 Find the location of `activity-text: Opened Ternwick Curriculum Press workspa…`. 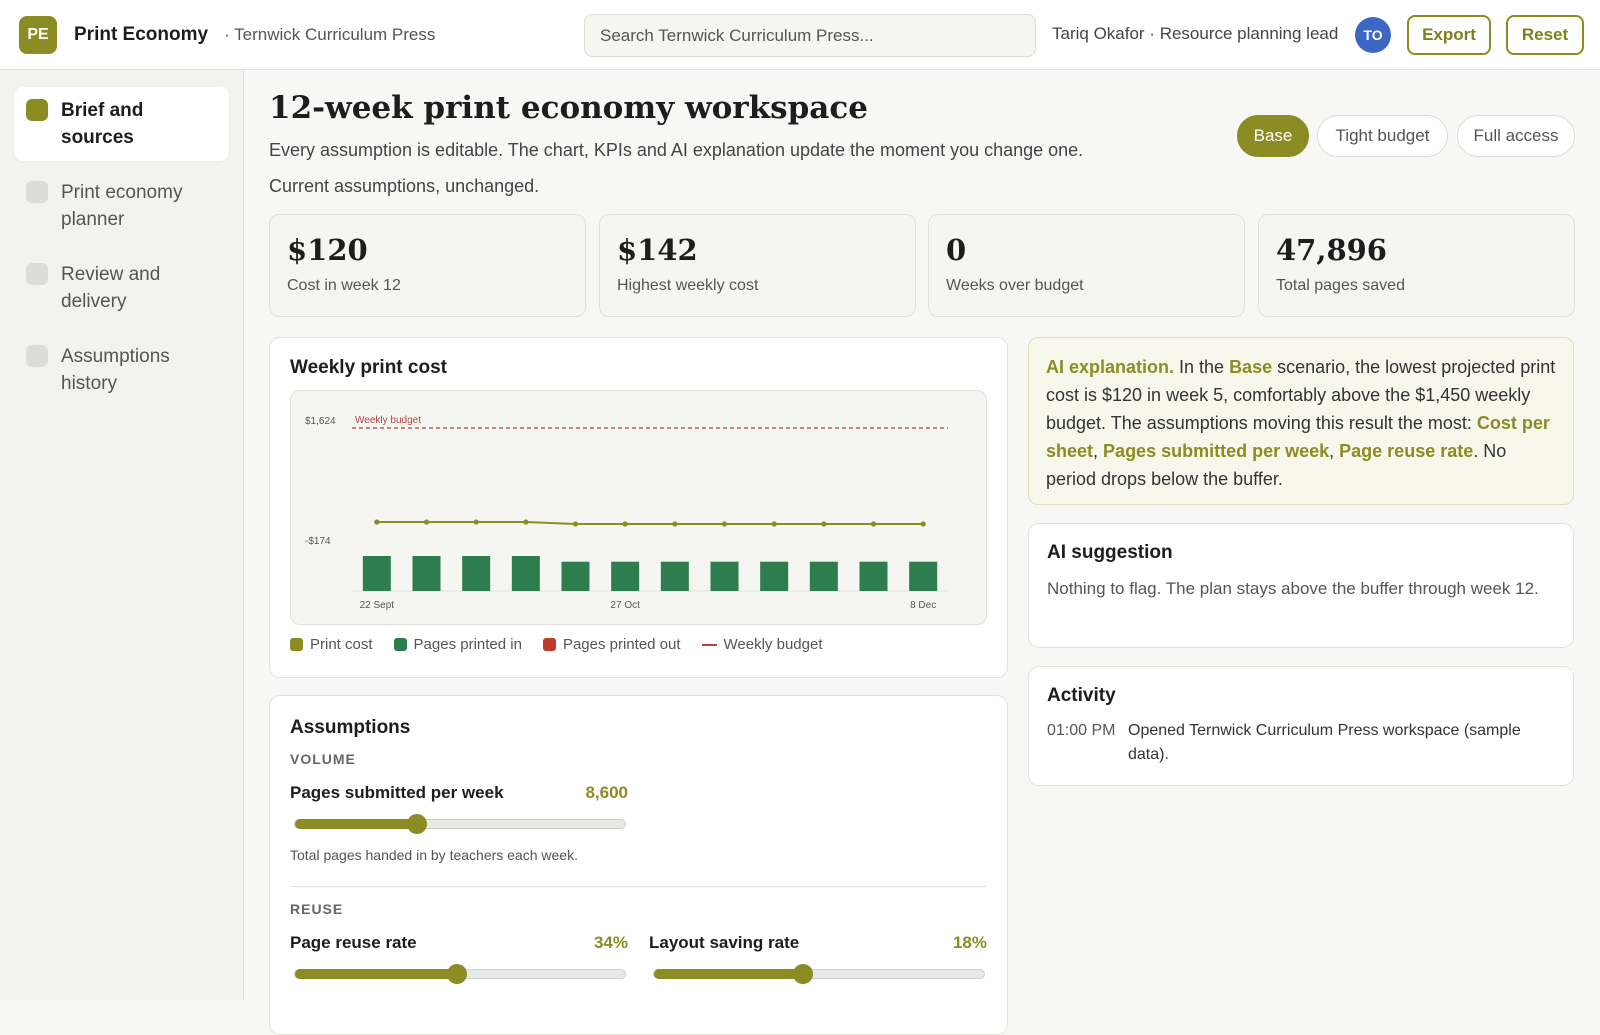

activity-text: Opened Ternwick Curriculum Press workspa… is located at coordinates (1324, 742).